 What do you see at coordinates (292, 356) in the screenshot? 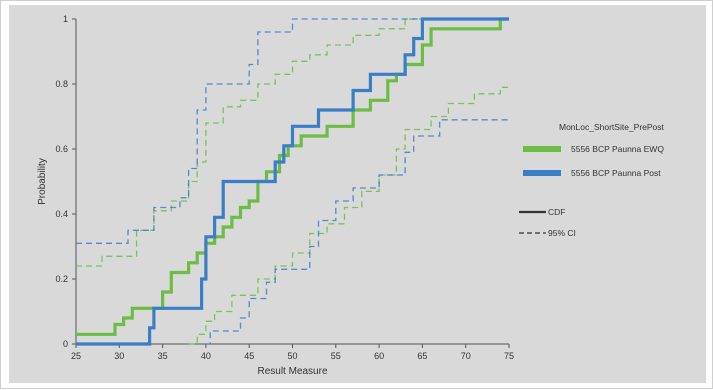
I see `x-tick-label: 50` at bounding box center [292, 356].